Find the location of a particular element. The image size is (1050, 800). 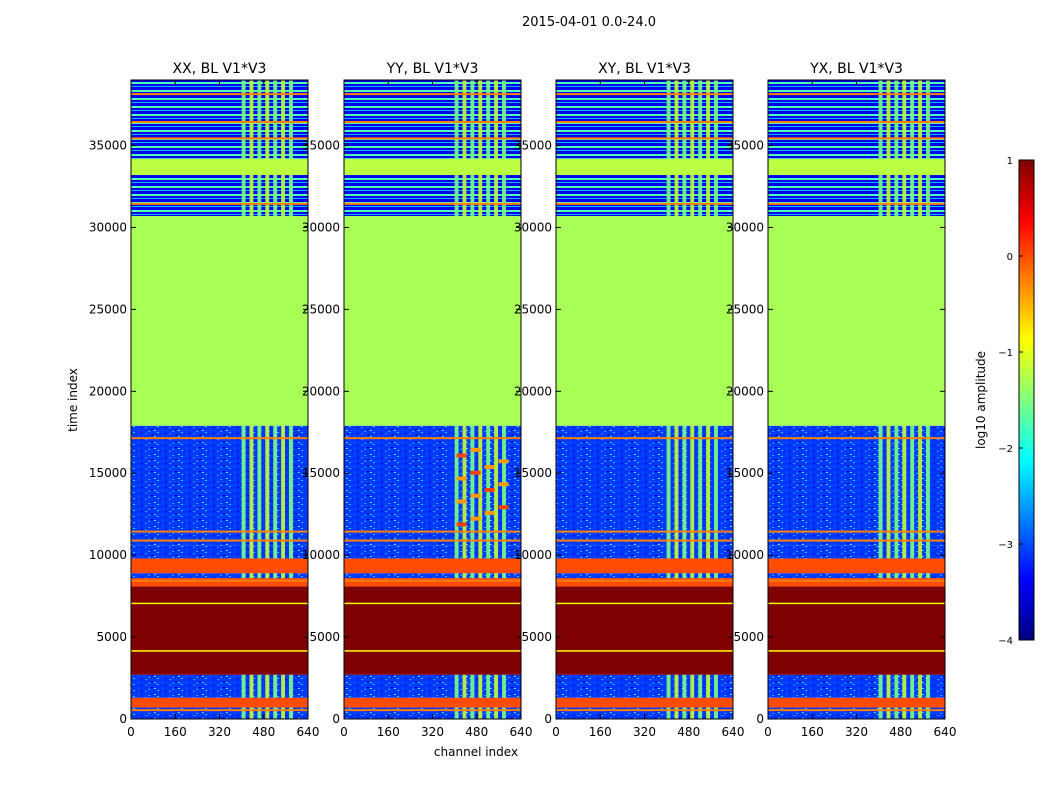

y-tick-label: 35000 is located at coordinates (533, 146).